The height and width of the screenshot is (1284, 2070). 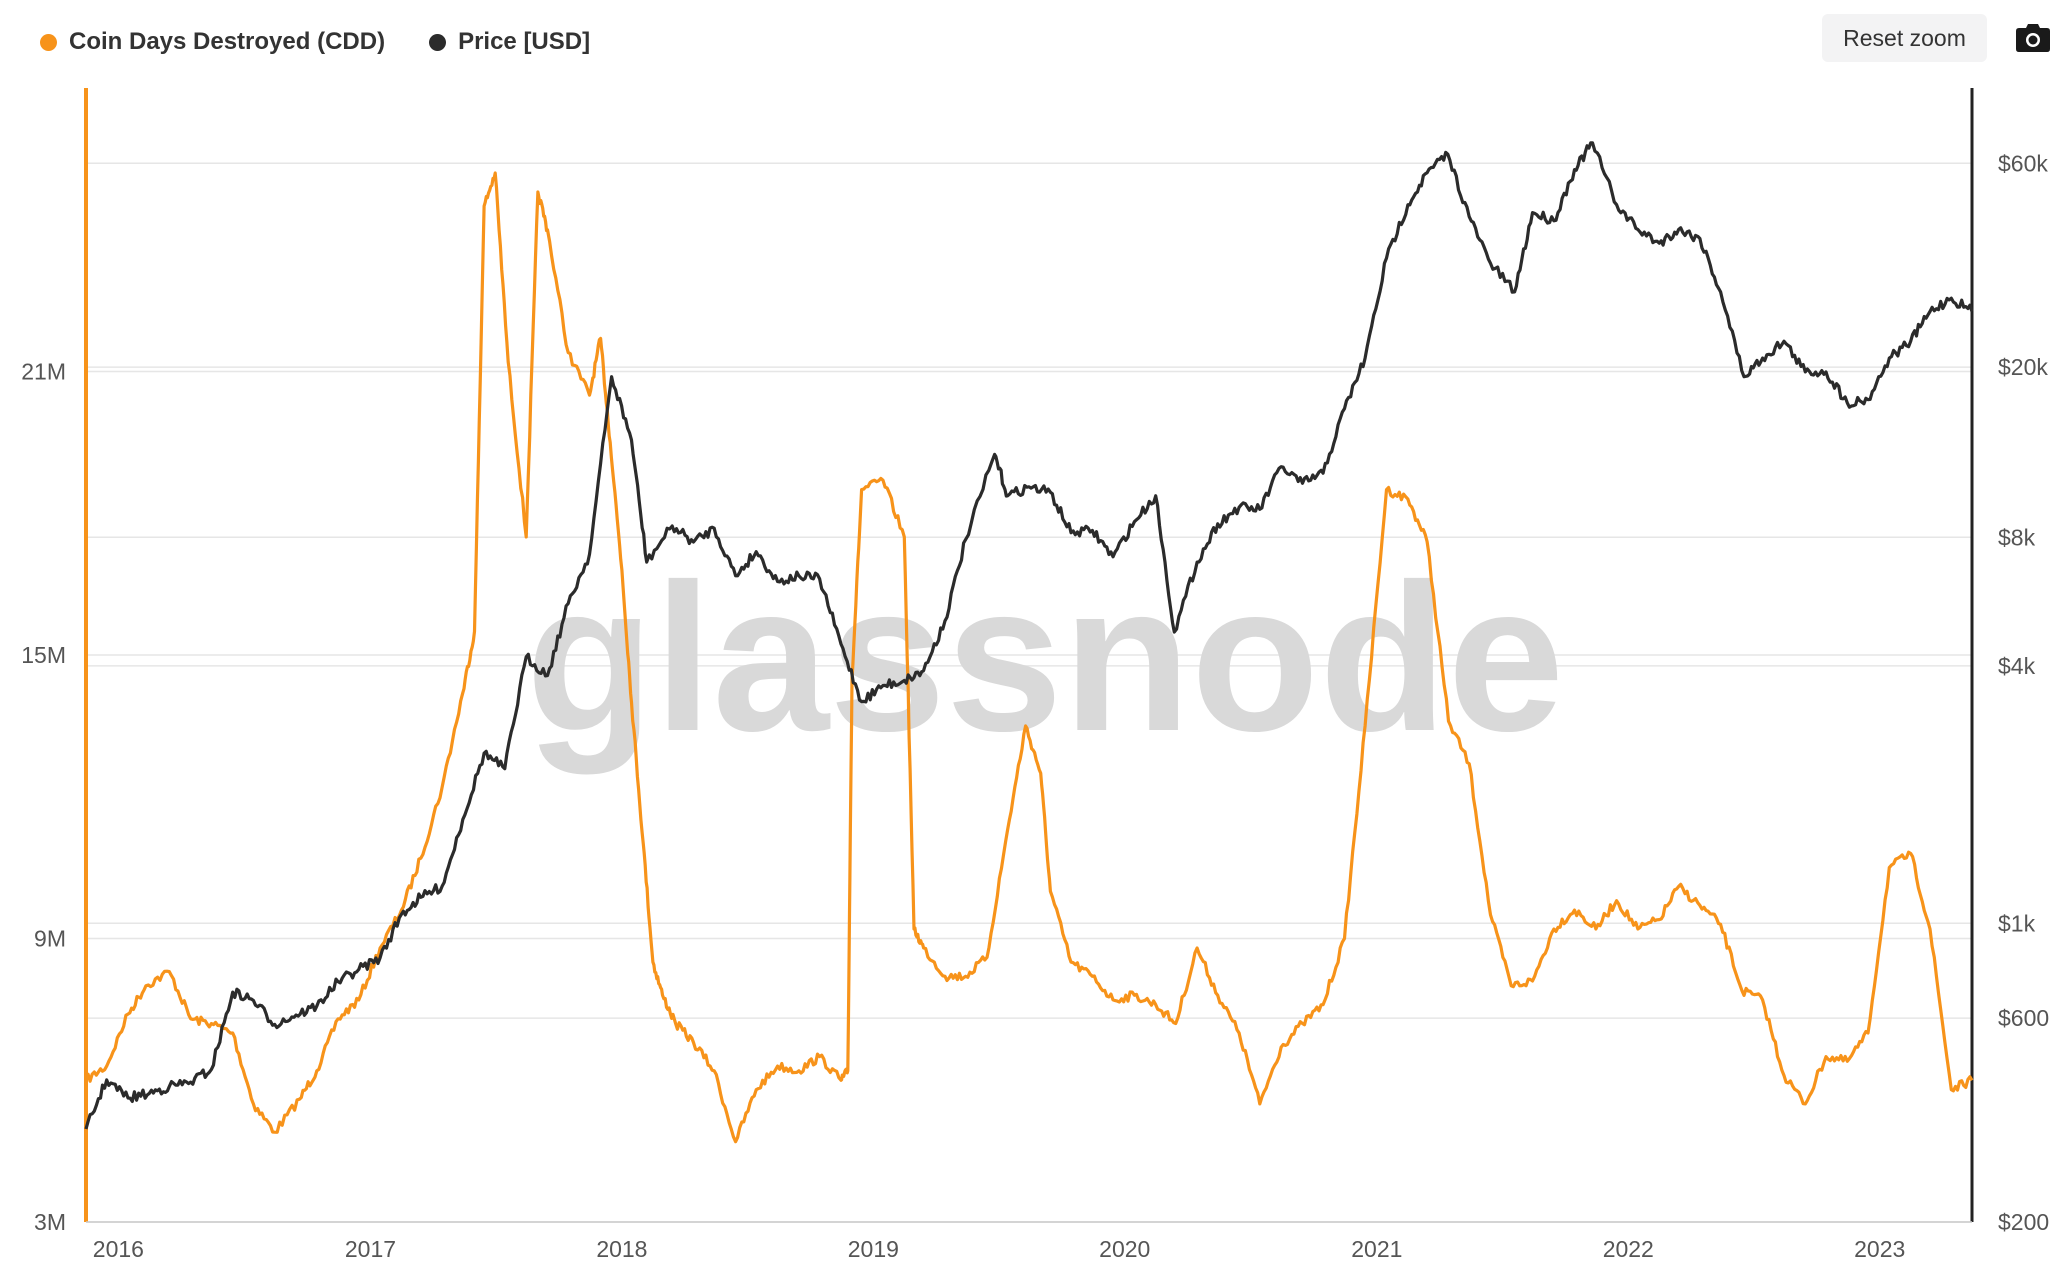 What do you see at coordinates (2023, 367) in the screenshot?
I see `y-right-tick-label: $20k` at bounding box center [2023, 367].